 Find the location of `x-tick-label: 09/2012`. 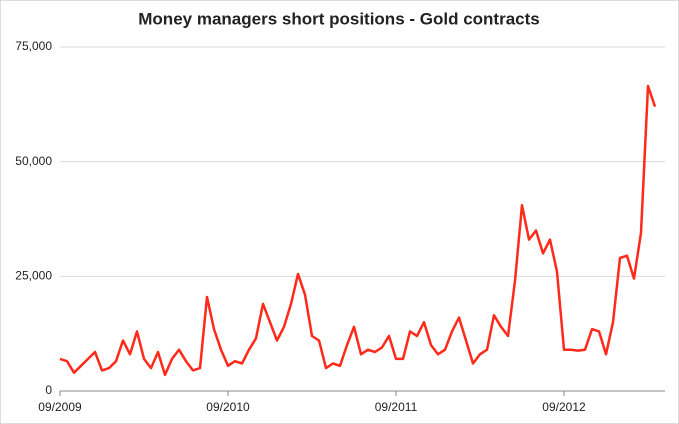

x-tick-label: 09/2012 is located at coordinates (564, 407).